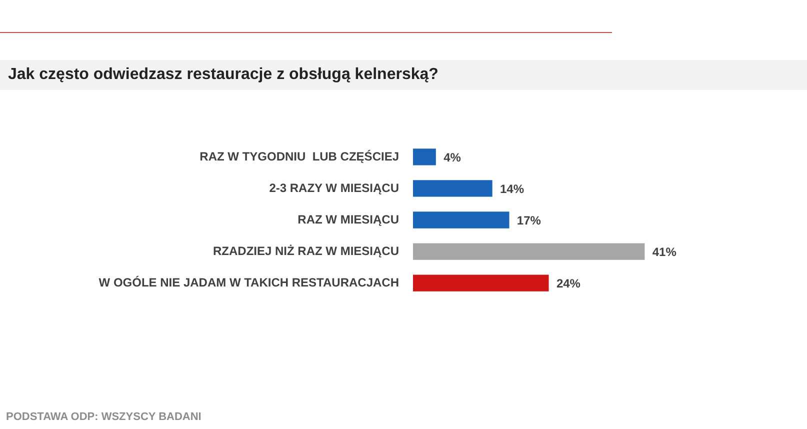 The width and height of the screenshot is (807, 429). What do you see at coordinates (248, 282) in the screenshot?
I see `y-tick-label: W OGÓLE NIE JADAM W TAKICH RESTAURACJACH` at bounding box center [248, 282].